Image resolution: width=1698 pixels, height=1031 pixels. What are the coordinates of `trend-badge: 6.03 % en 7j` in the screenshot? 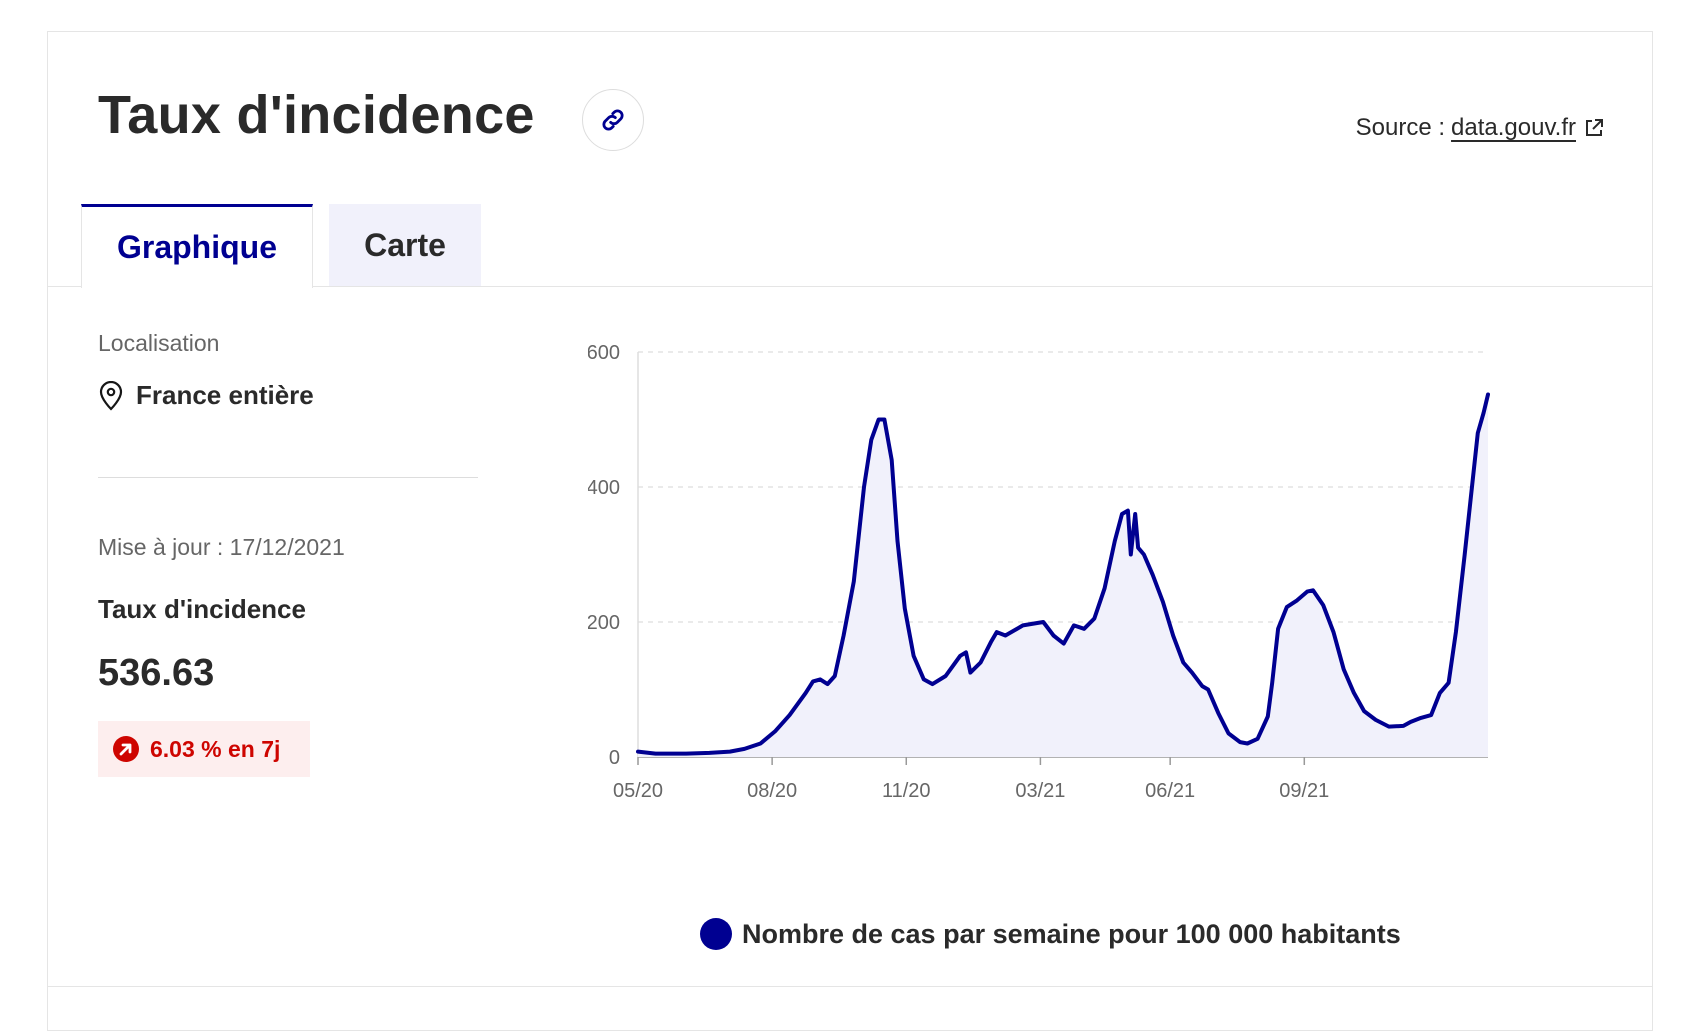 It's located at (204, 749).